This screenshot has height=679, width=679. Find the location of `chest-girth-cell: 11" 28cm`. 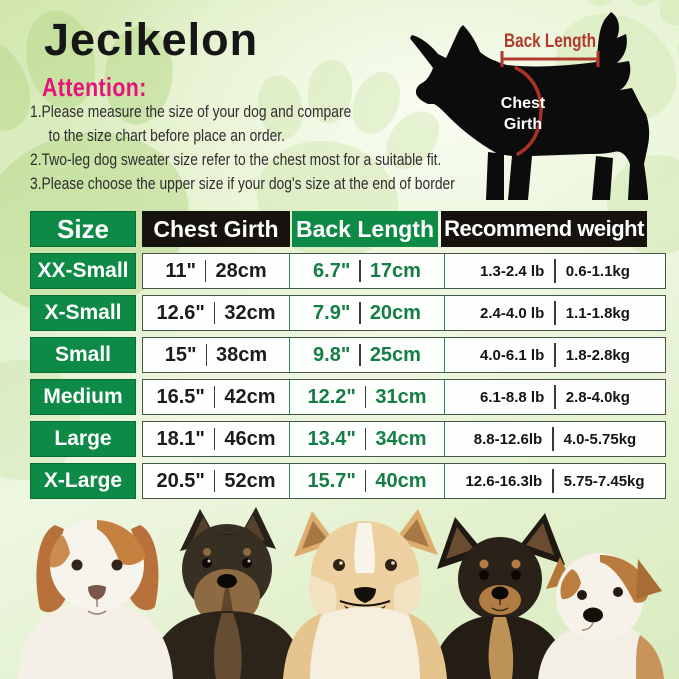

chest-girth-cell: 11" 28cm is located at coordinates (216, 271).